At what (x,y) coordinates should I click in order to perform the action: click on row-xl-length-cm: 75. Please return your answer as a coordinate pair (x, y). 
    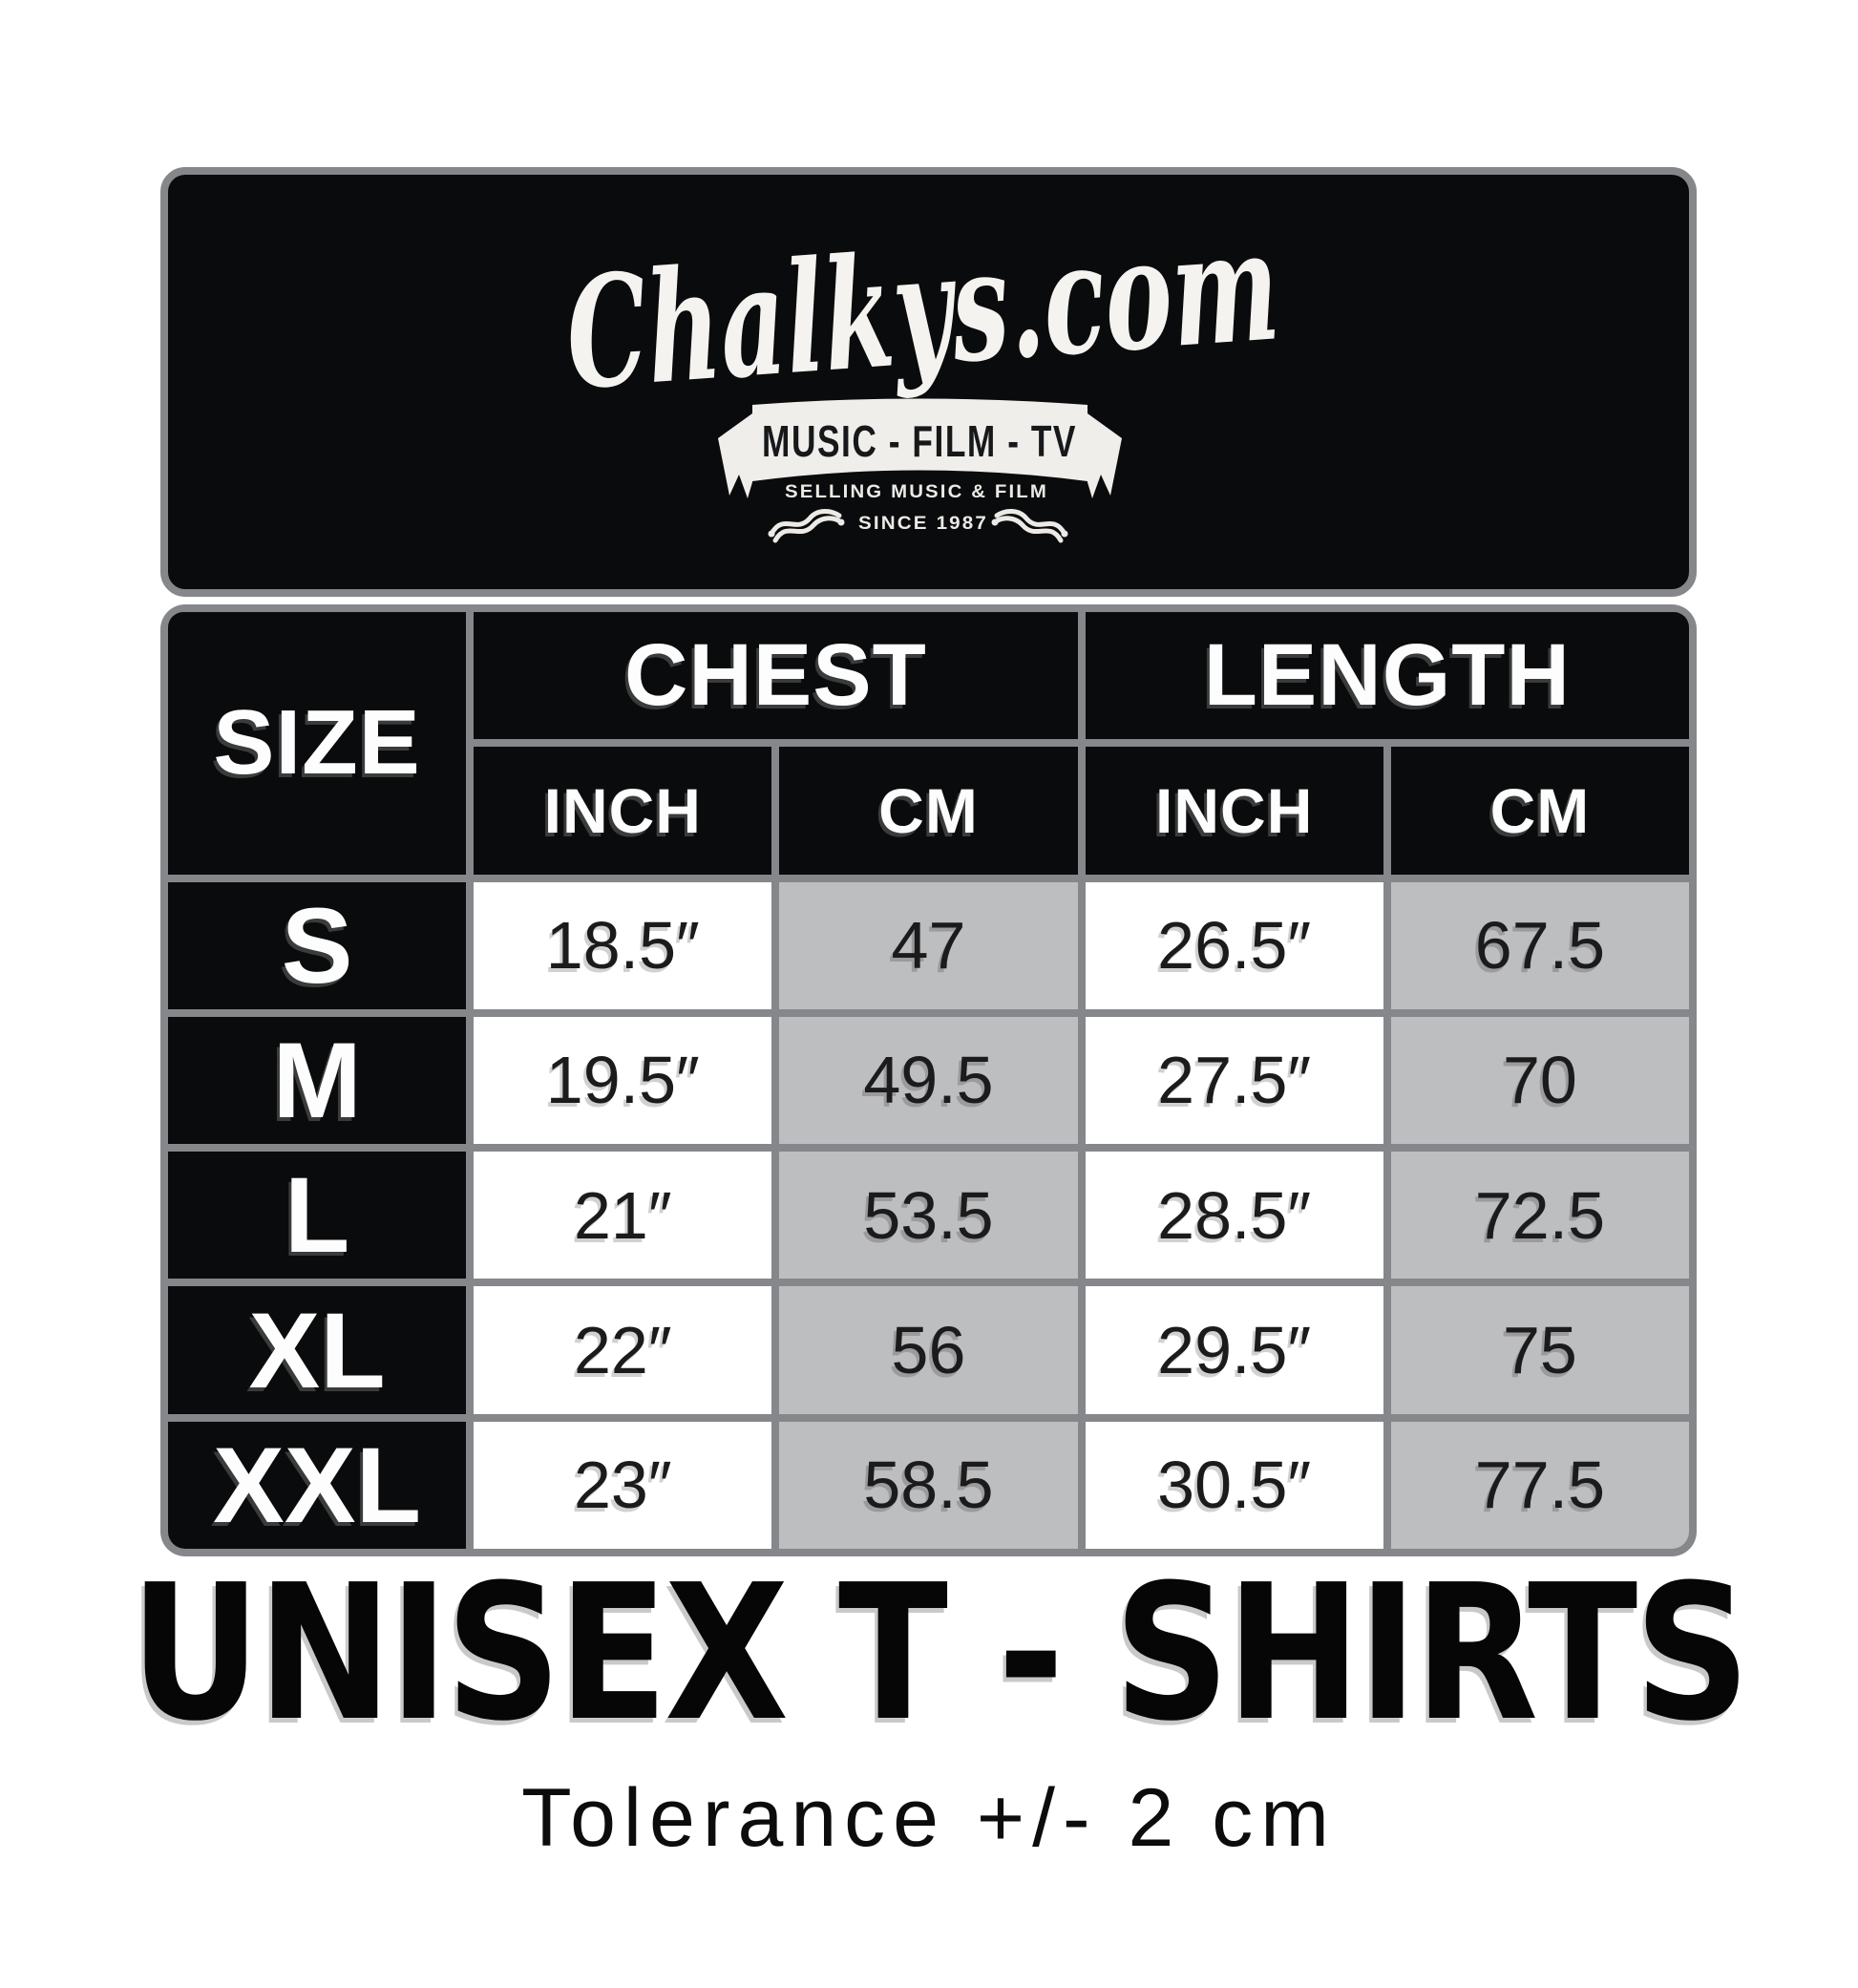
    Looking at the image, I should click on (1539, 1350).